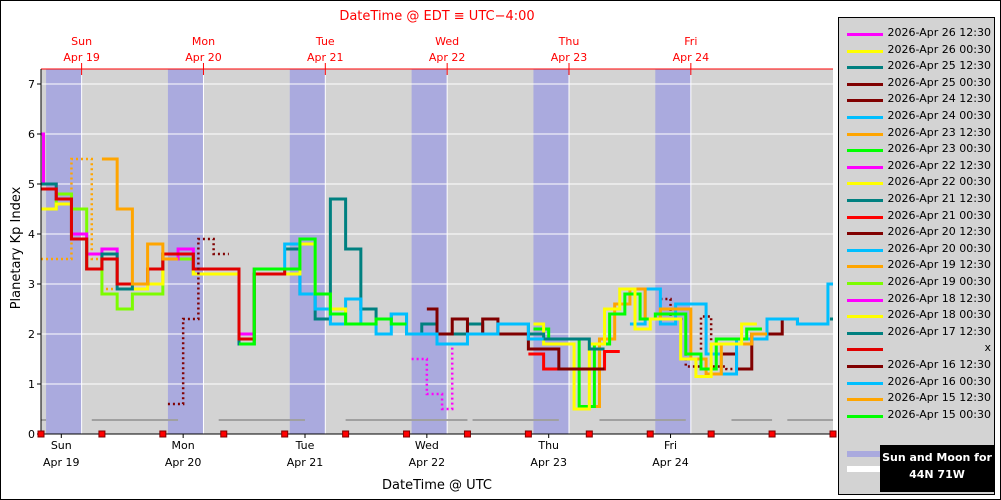 The width and height of the screenshot is (1001, 500). What do you see at coordinates (325, 57) in the screenshot?
I see `top-tick-date: Apr 21` at bounding box center [325, 57].